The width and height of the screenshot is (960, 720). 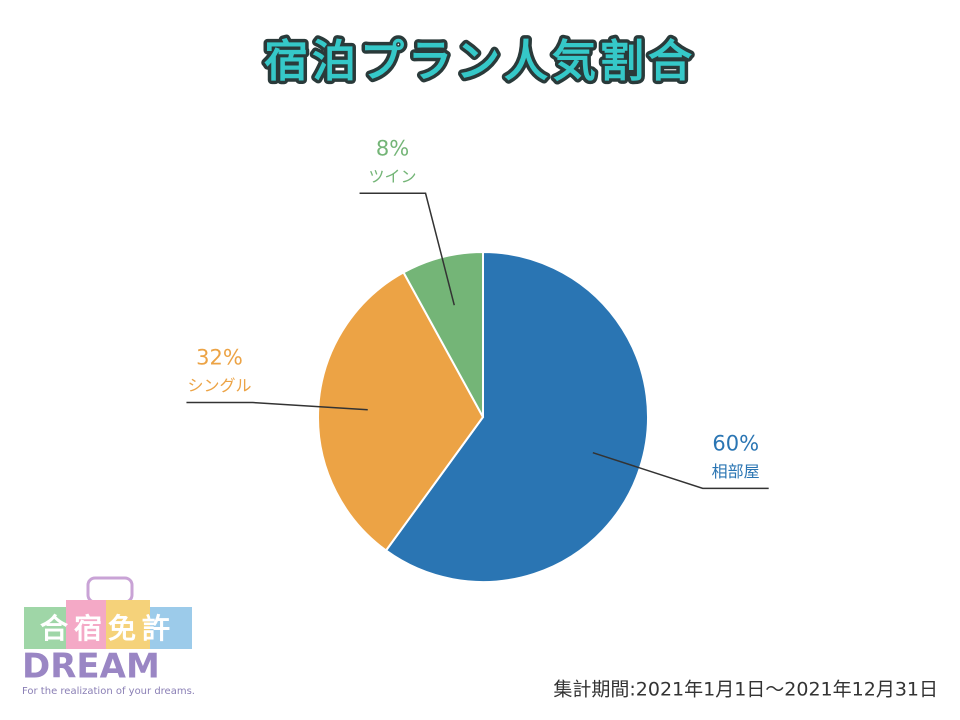 I want to click on logo-title: 合宿免許, so click(x=108, y=628).